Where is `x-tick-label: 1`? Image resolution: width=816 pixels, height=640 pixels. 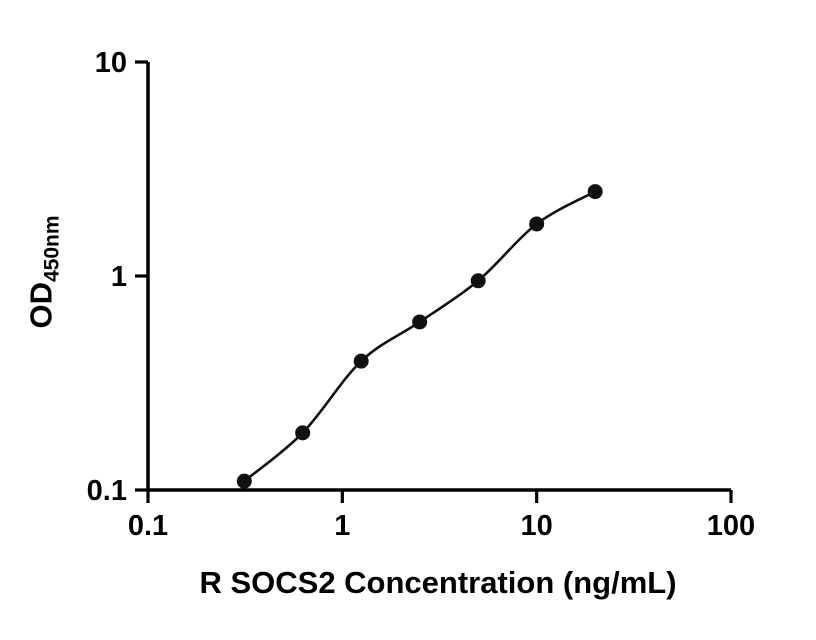 x-tick-label: 1 is located at coordinates (342, 526).